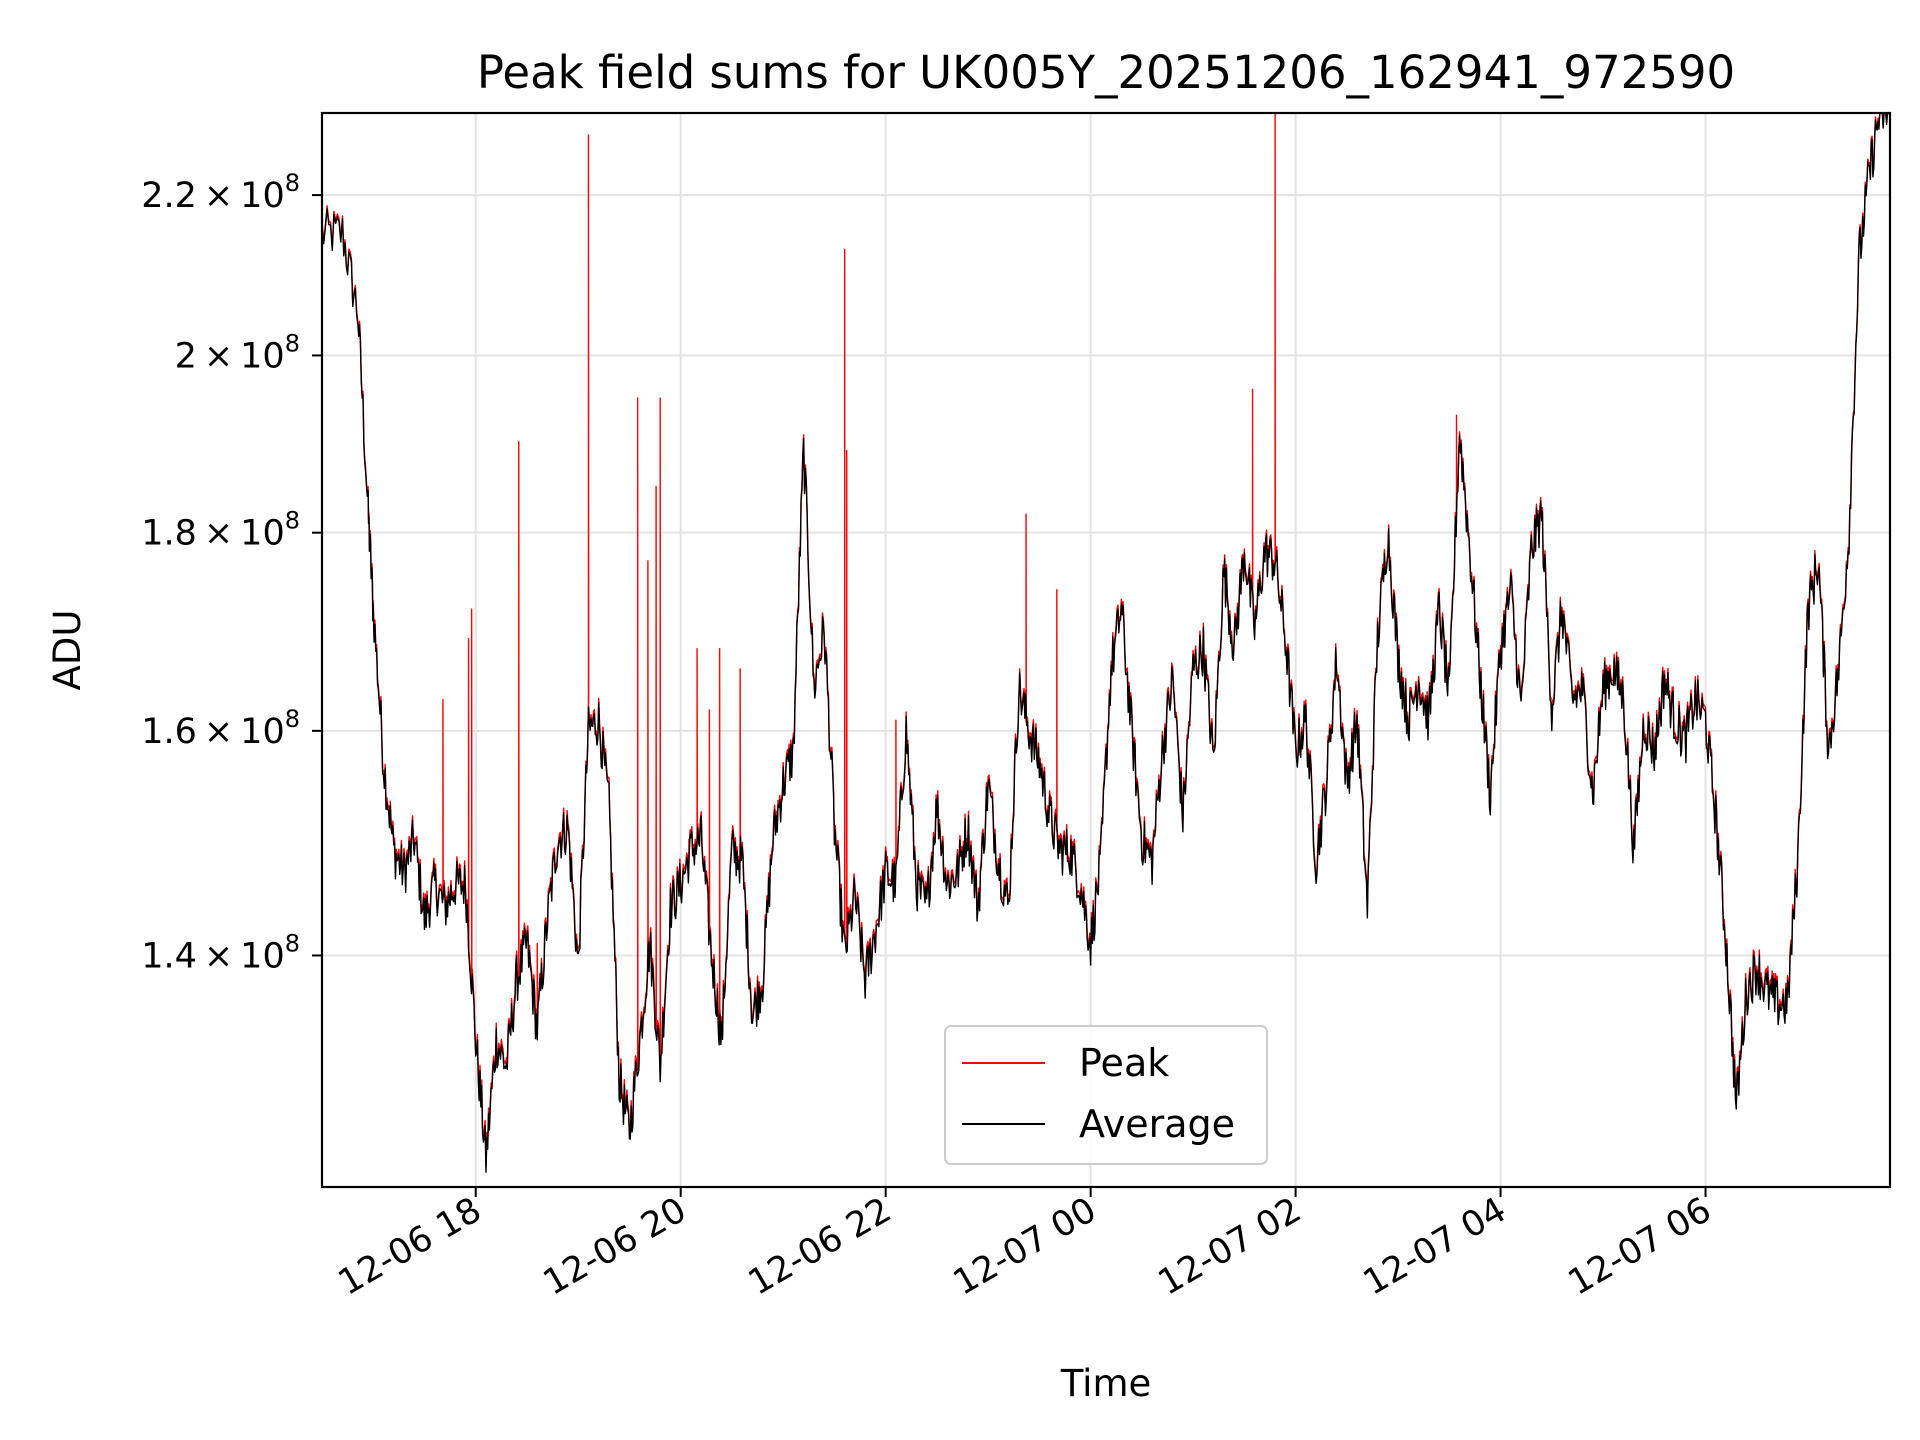 The image size is (1920, 1440). Describe the element at coordinates (220, 530) in the screenshot. I see `y-tick-label: 1.8 × 108` at that location.